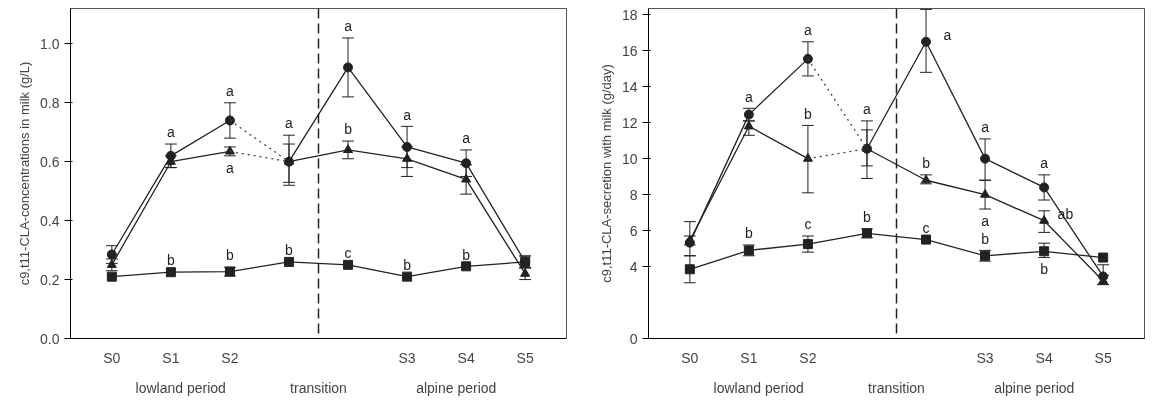 The image size is (1164, 402). What do you see at coordinates (629, 50) in the screenshot?
I see `y-tick-label: 16` at bounding box center [629, 50].